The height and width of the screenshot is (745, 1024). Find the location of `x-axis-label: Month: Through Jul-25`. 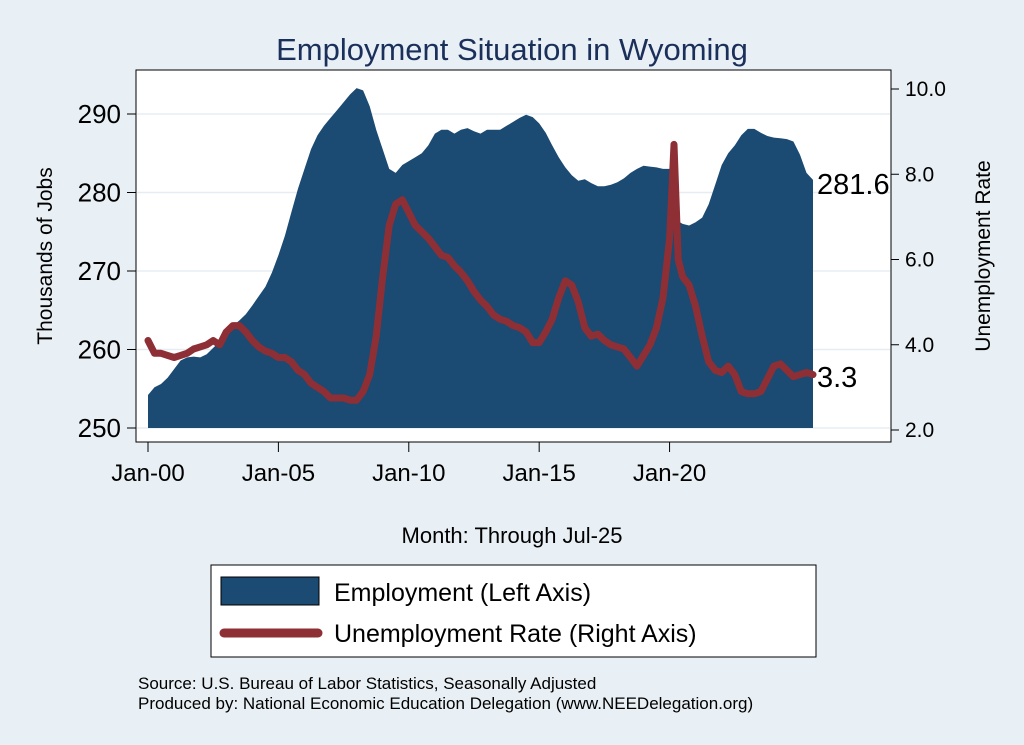

x-axis-label: Month: Through Jul-25 is located at coordinates (512, 535).